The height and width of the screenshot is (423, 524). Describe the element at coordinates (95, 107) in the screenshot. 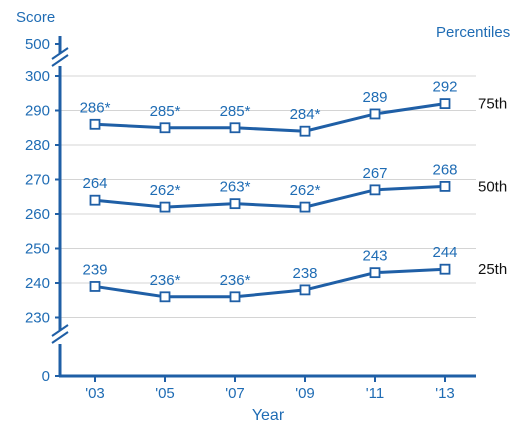

I see `data-label: 286*` at that location.